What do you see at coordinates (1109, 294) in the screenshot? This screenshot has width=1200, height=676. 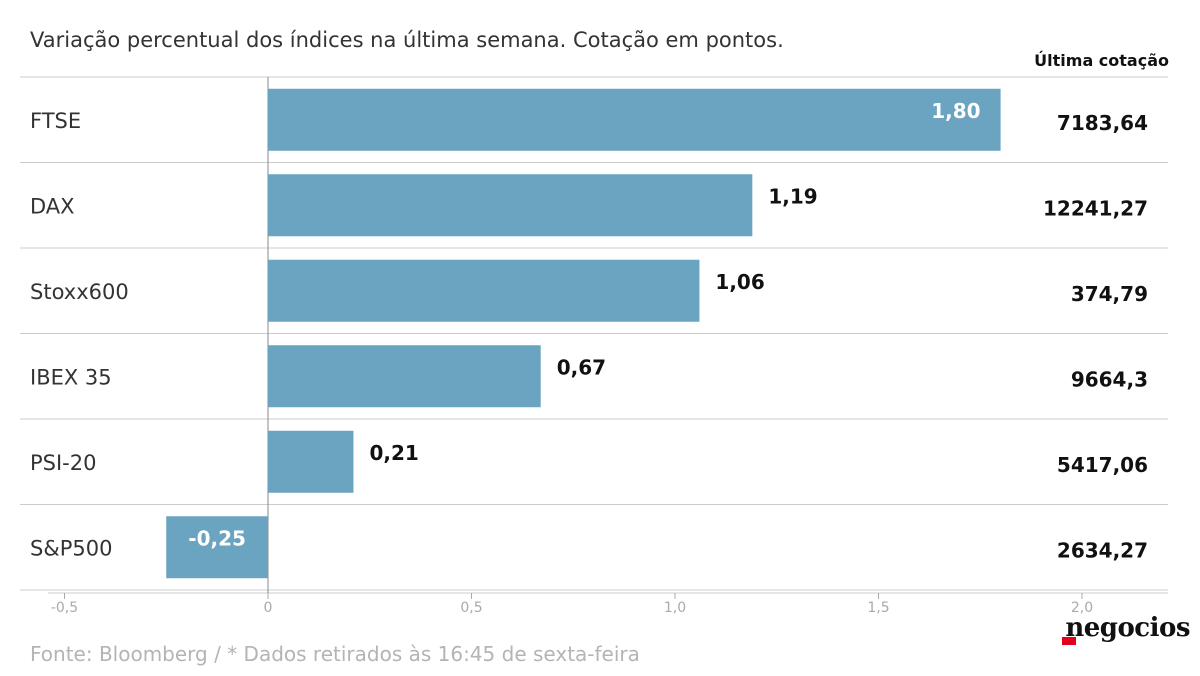 I see `last-quote-value: 374,79` at bounding box center [1109, 294].